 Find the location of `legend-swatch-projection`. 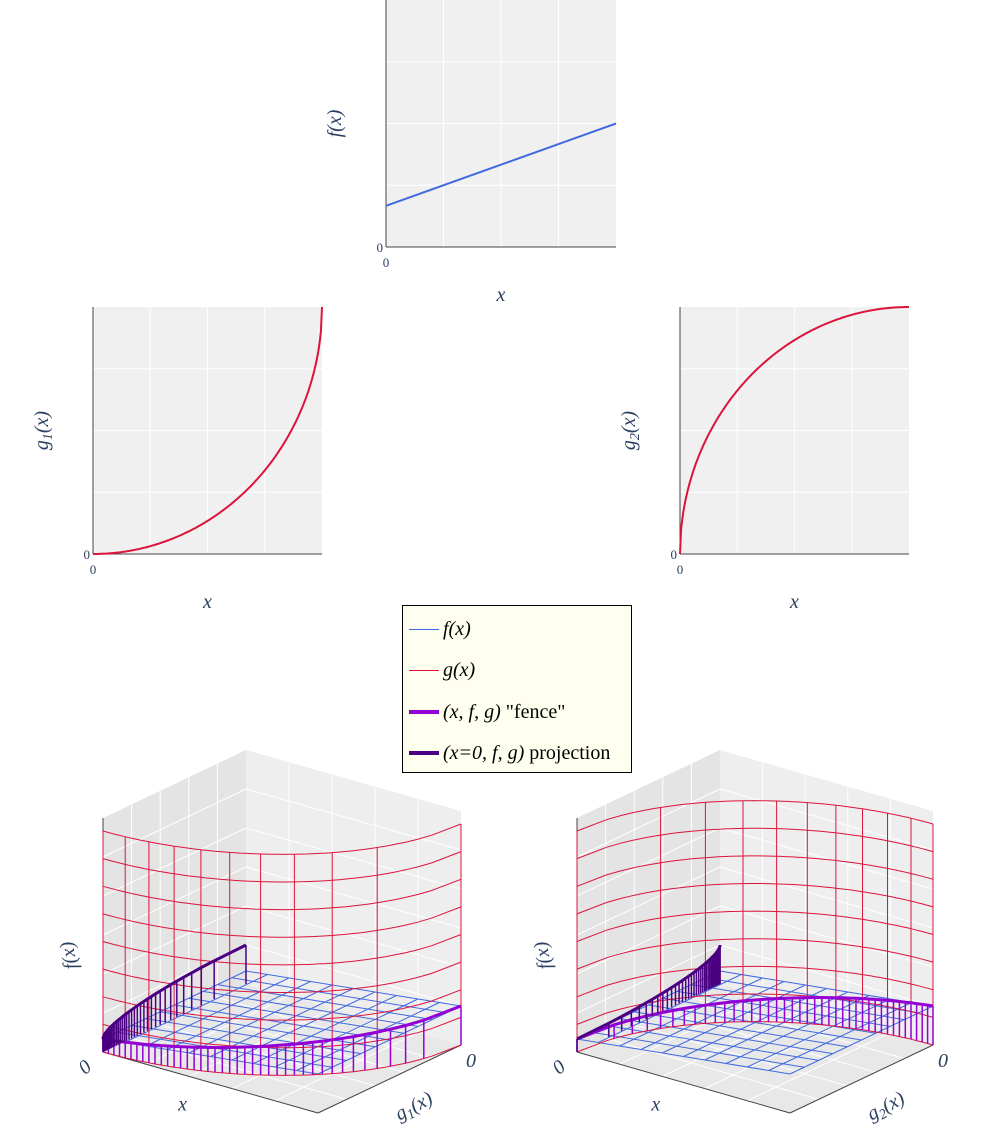

legend-swatch-projection is located at coordinates (424, 753).